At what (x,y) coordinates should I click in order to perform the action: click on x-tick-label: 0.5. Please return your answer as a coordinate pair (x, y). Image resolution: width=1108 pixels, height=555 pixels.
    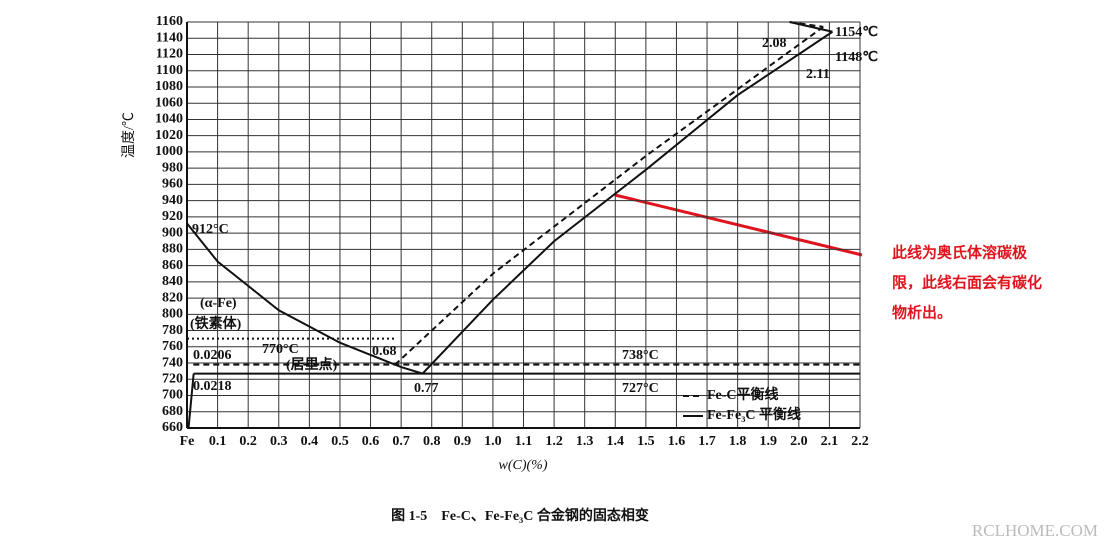
    Looking at the image, I should click on (340, 441).